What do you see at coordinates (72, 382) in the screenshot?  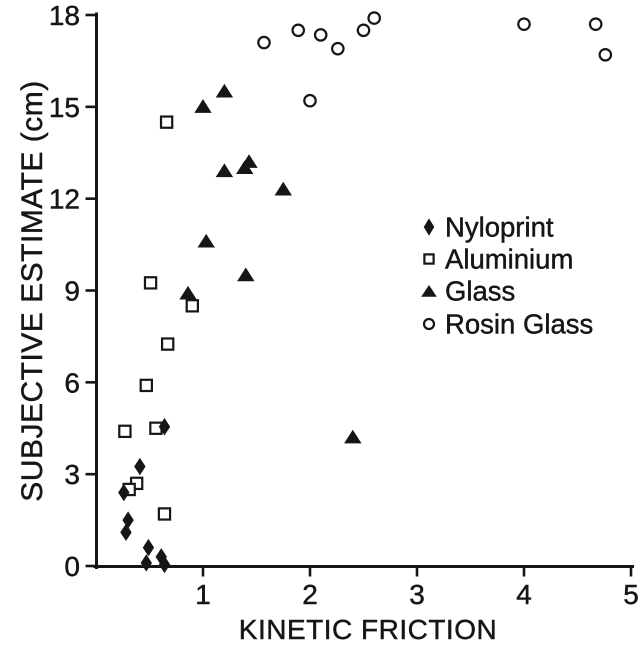 I see `y-tick-label: 6` at bounding box center [72, 382].